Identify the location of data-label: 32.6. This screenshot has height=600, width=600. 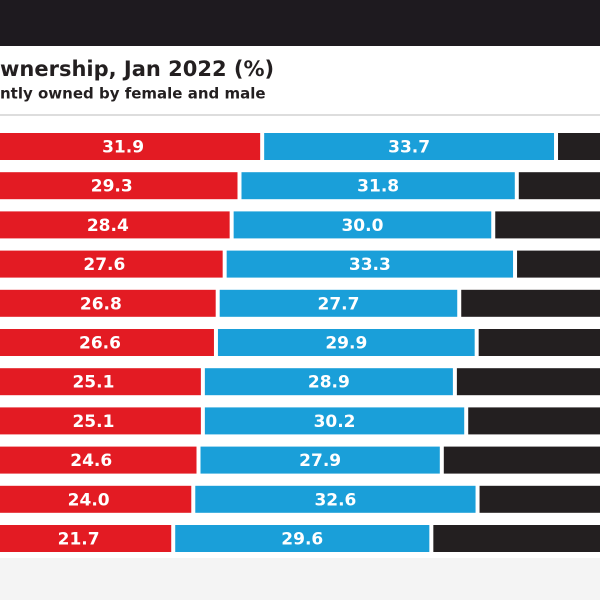
(335, 500).